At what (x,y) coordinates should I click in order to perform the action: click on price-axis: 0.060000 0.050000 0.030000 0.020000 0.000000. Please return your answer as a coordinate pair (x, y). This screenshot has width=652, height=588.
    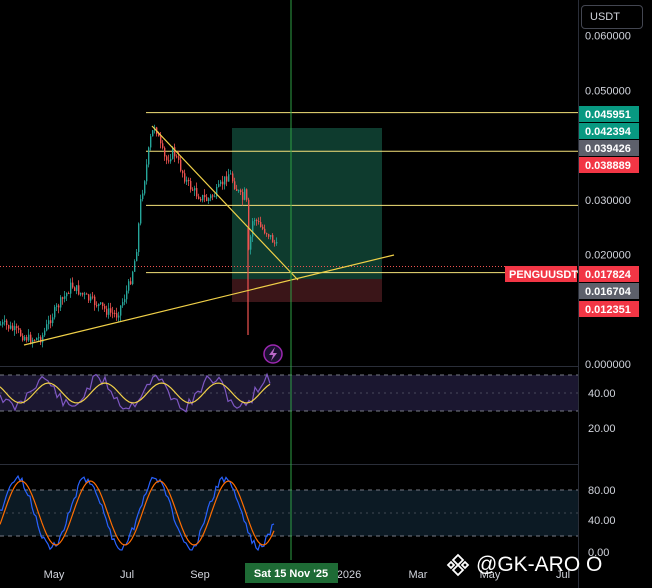
    Looking at the image, I should click on (608, 201).